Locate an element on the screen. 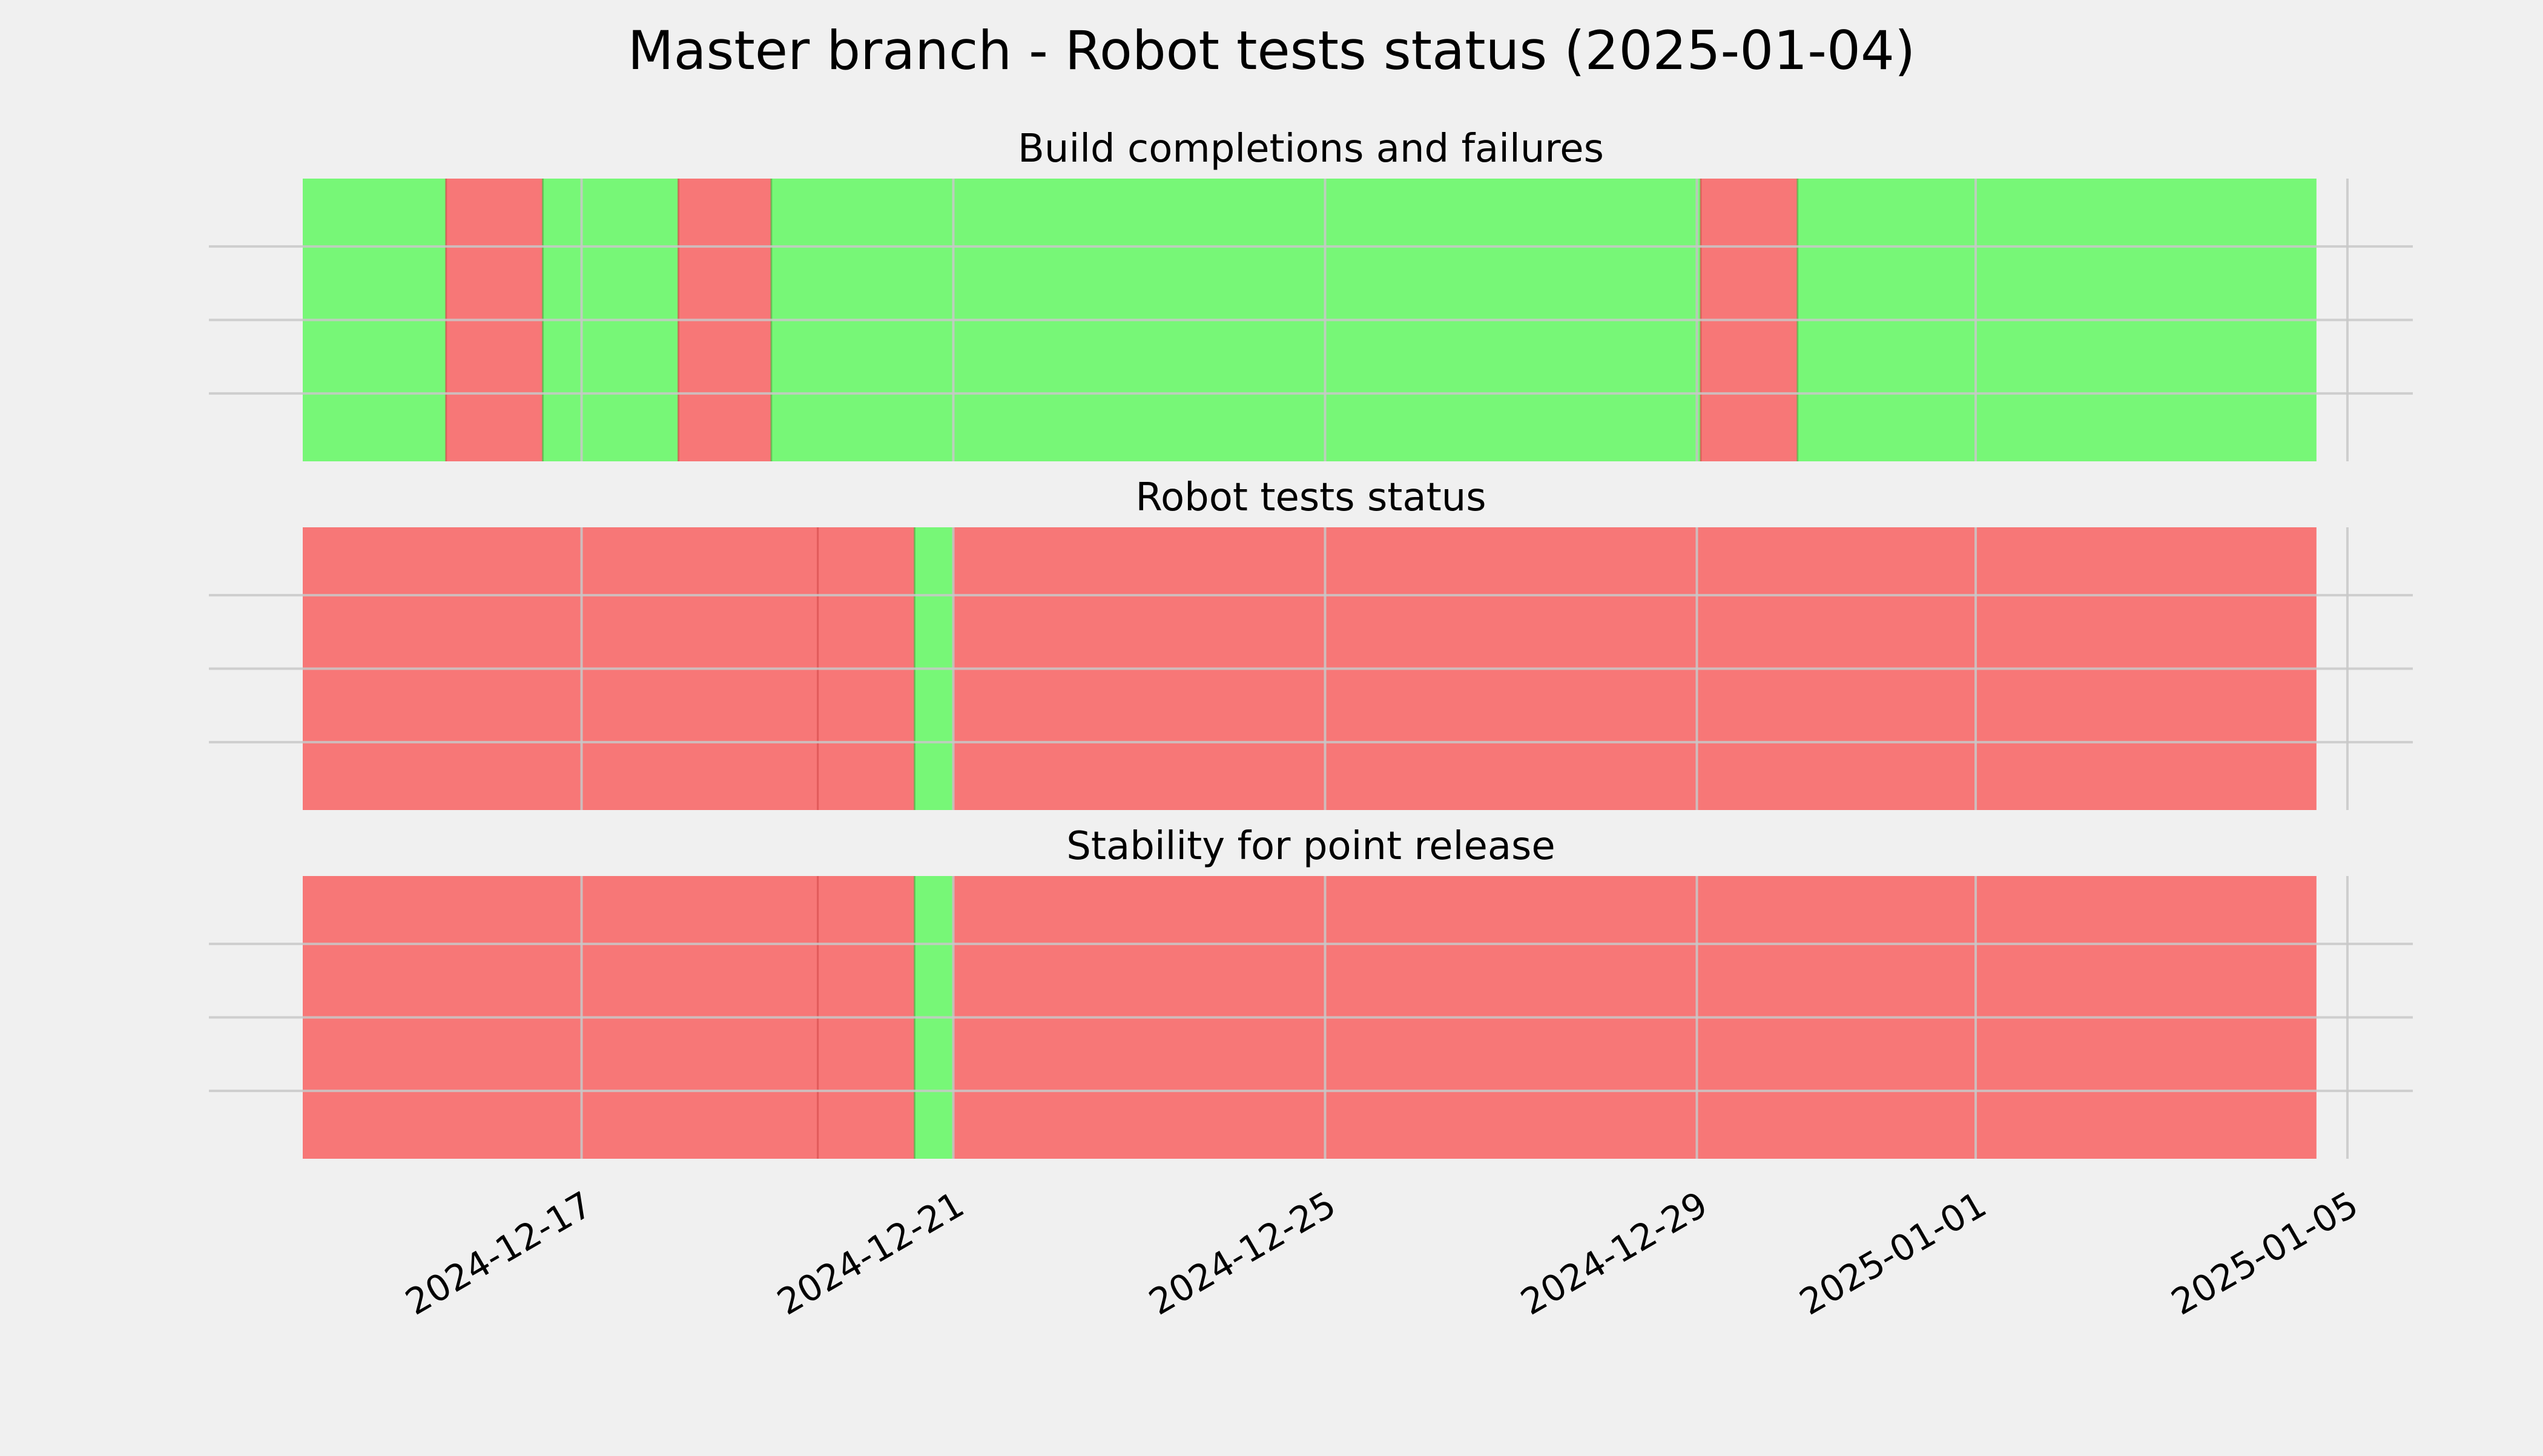  panel-title: Stability for point release is located at coordinates (1311, 846).